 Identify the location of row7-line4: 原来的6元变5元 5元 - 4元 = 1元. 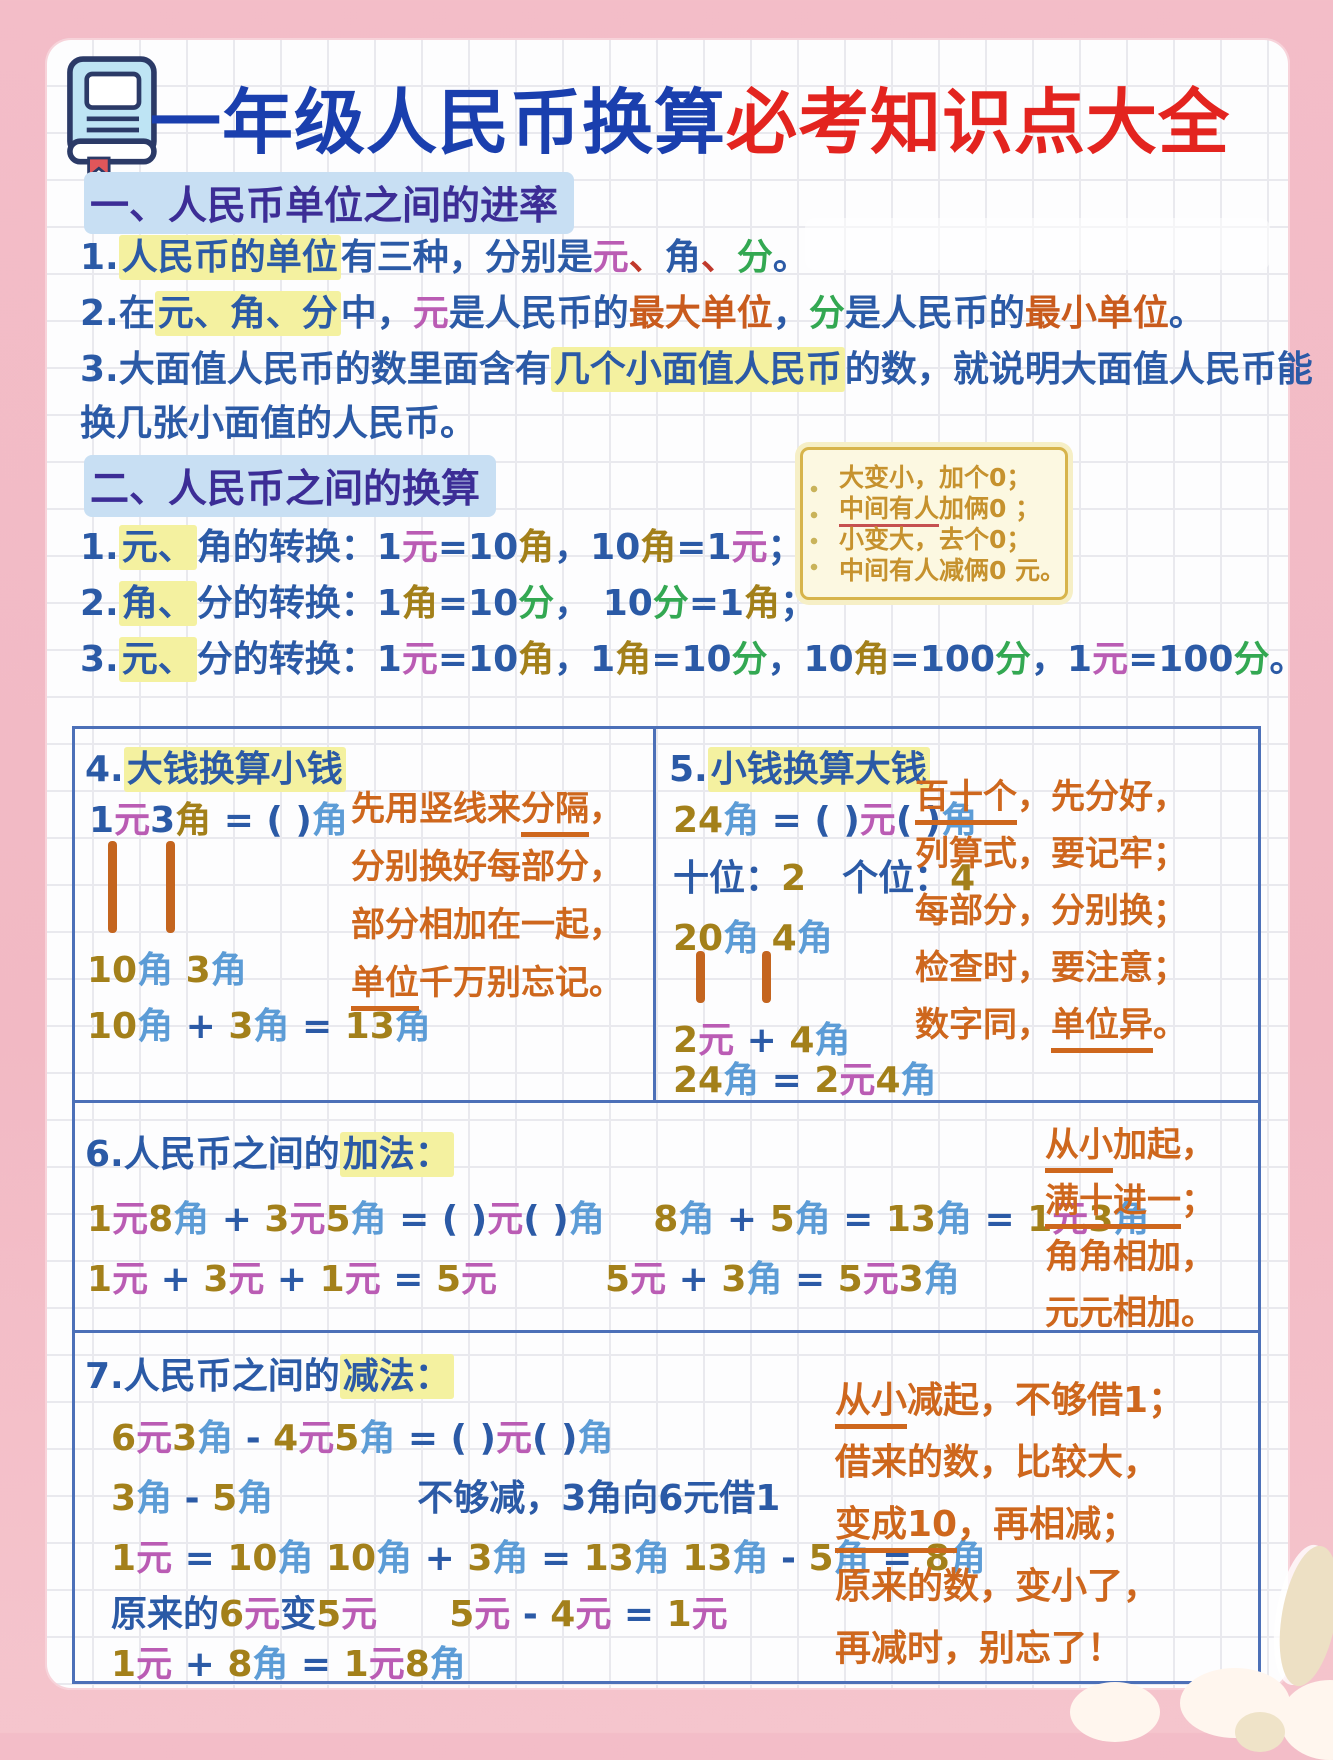
(419, 1614).